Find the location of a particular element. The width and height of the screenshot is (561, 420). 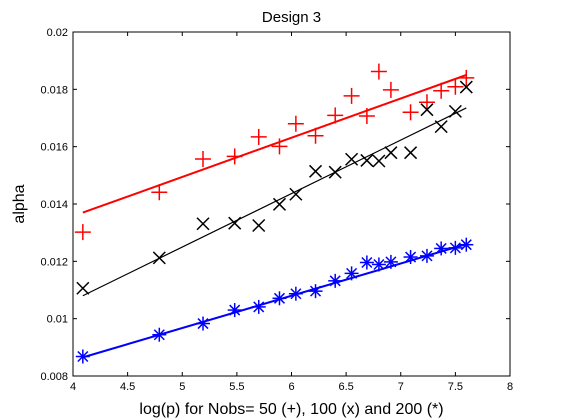

x-tick-label: 5.5 is located at coordinates (236, 387).